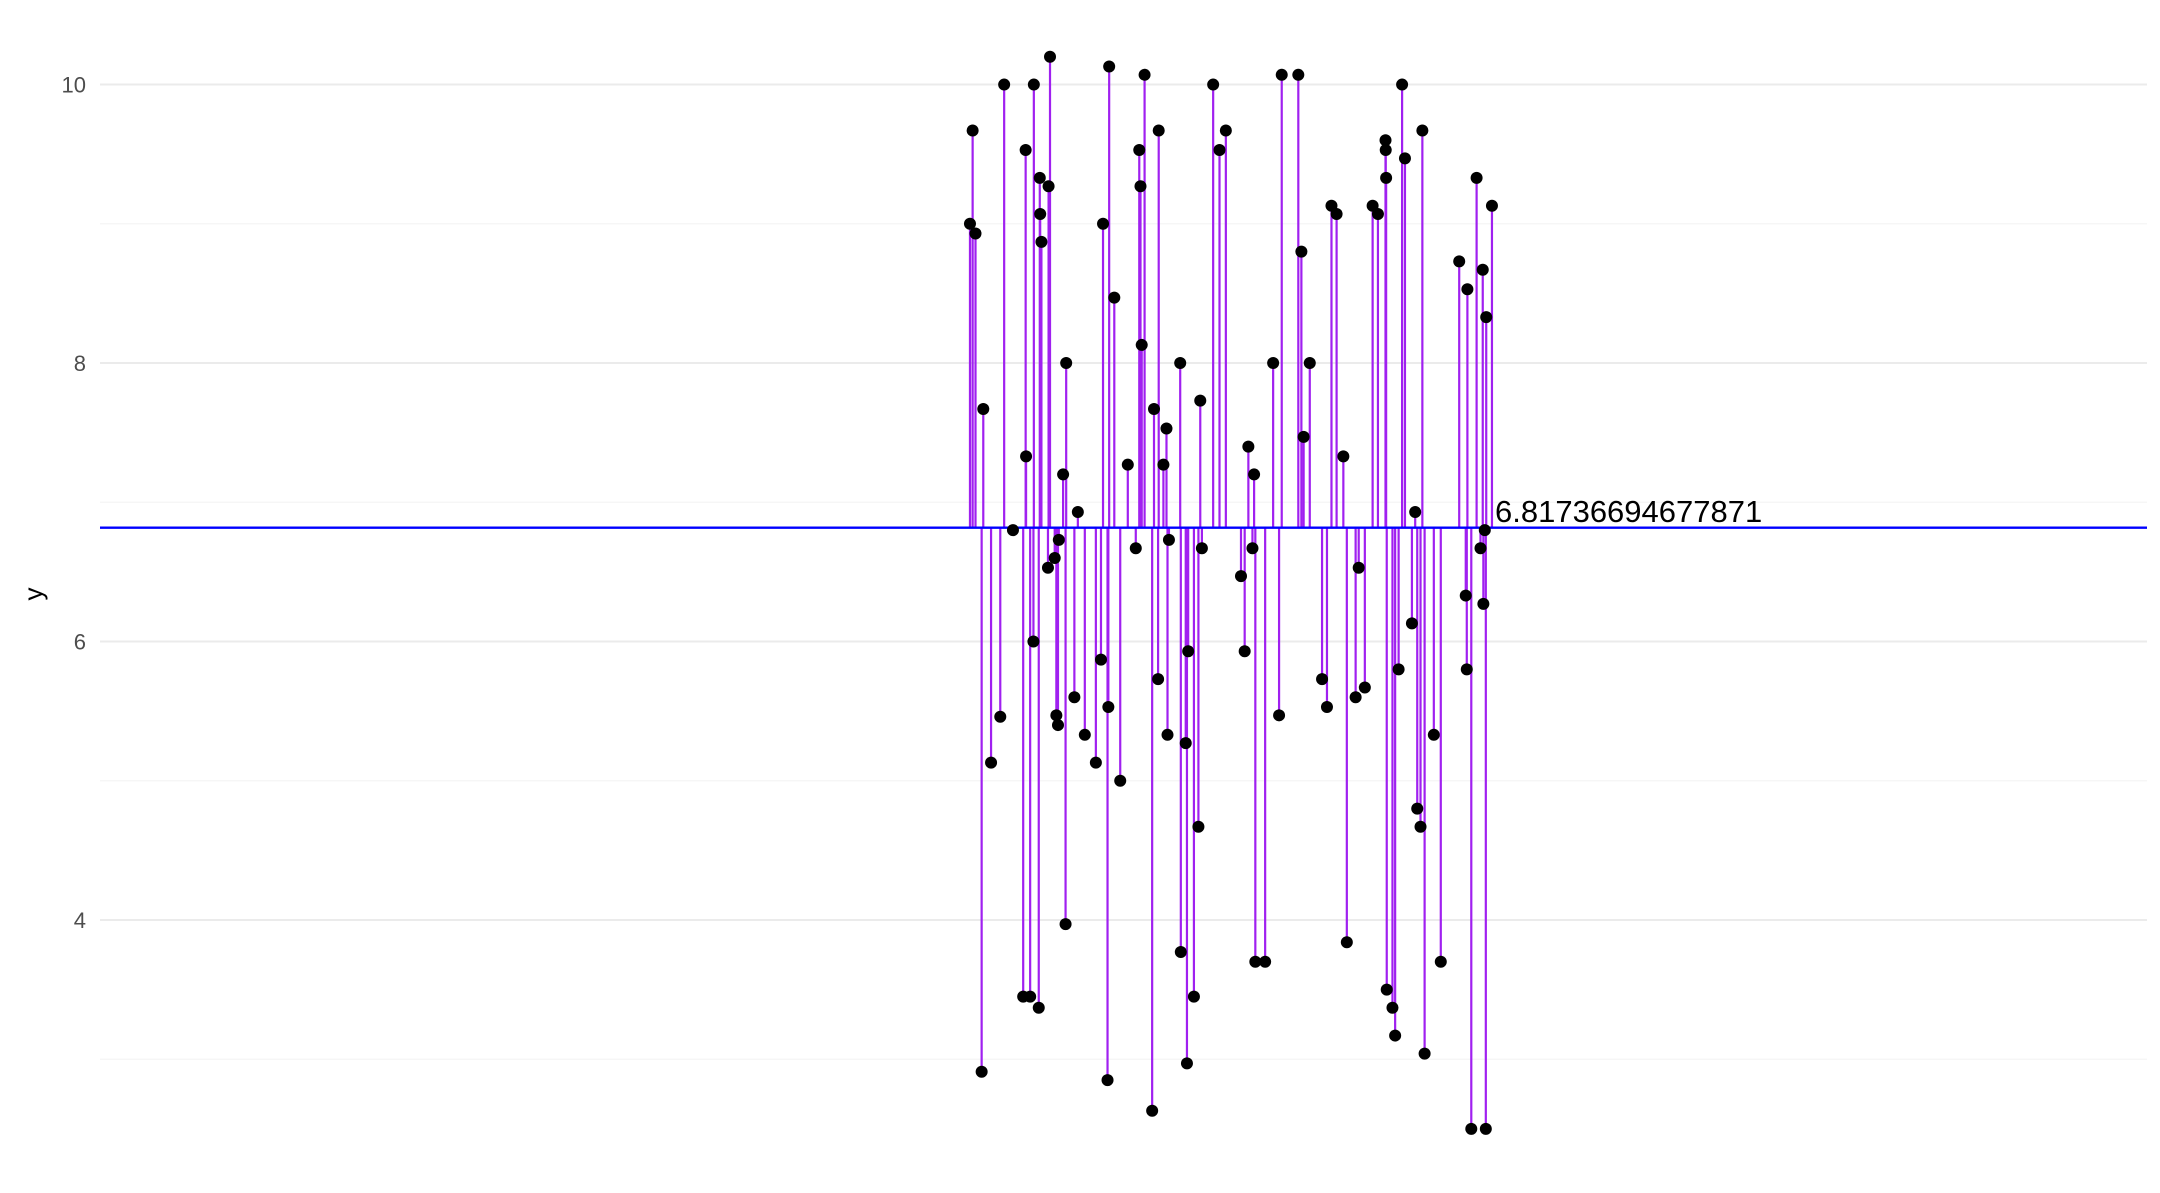 This screenshot has width=2160, height=1193. I want to click on y-tick-label: 4, so click(80, 920).